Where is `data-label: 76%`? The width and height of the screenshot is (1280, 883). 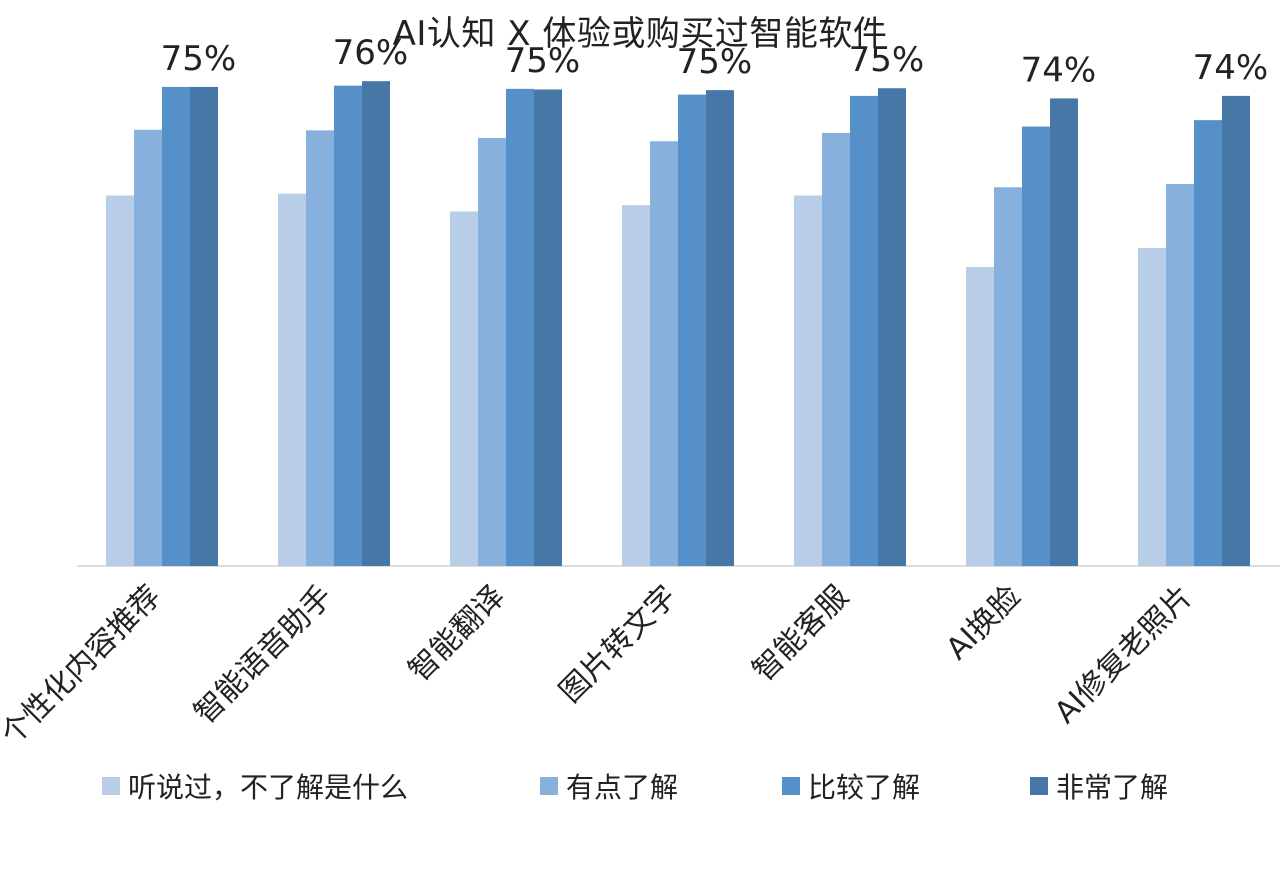
data-label: 76% is located at coordinates (371, 53).